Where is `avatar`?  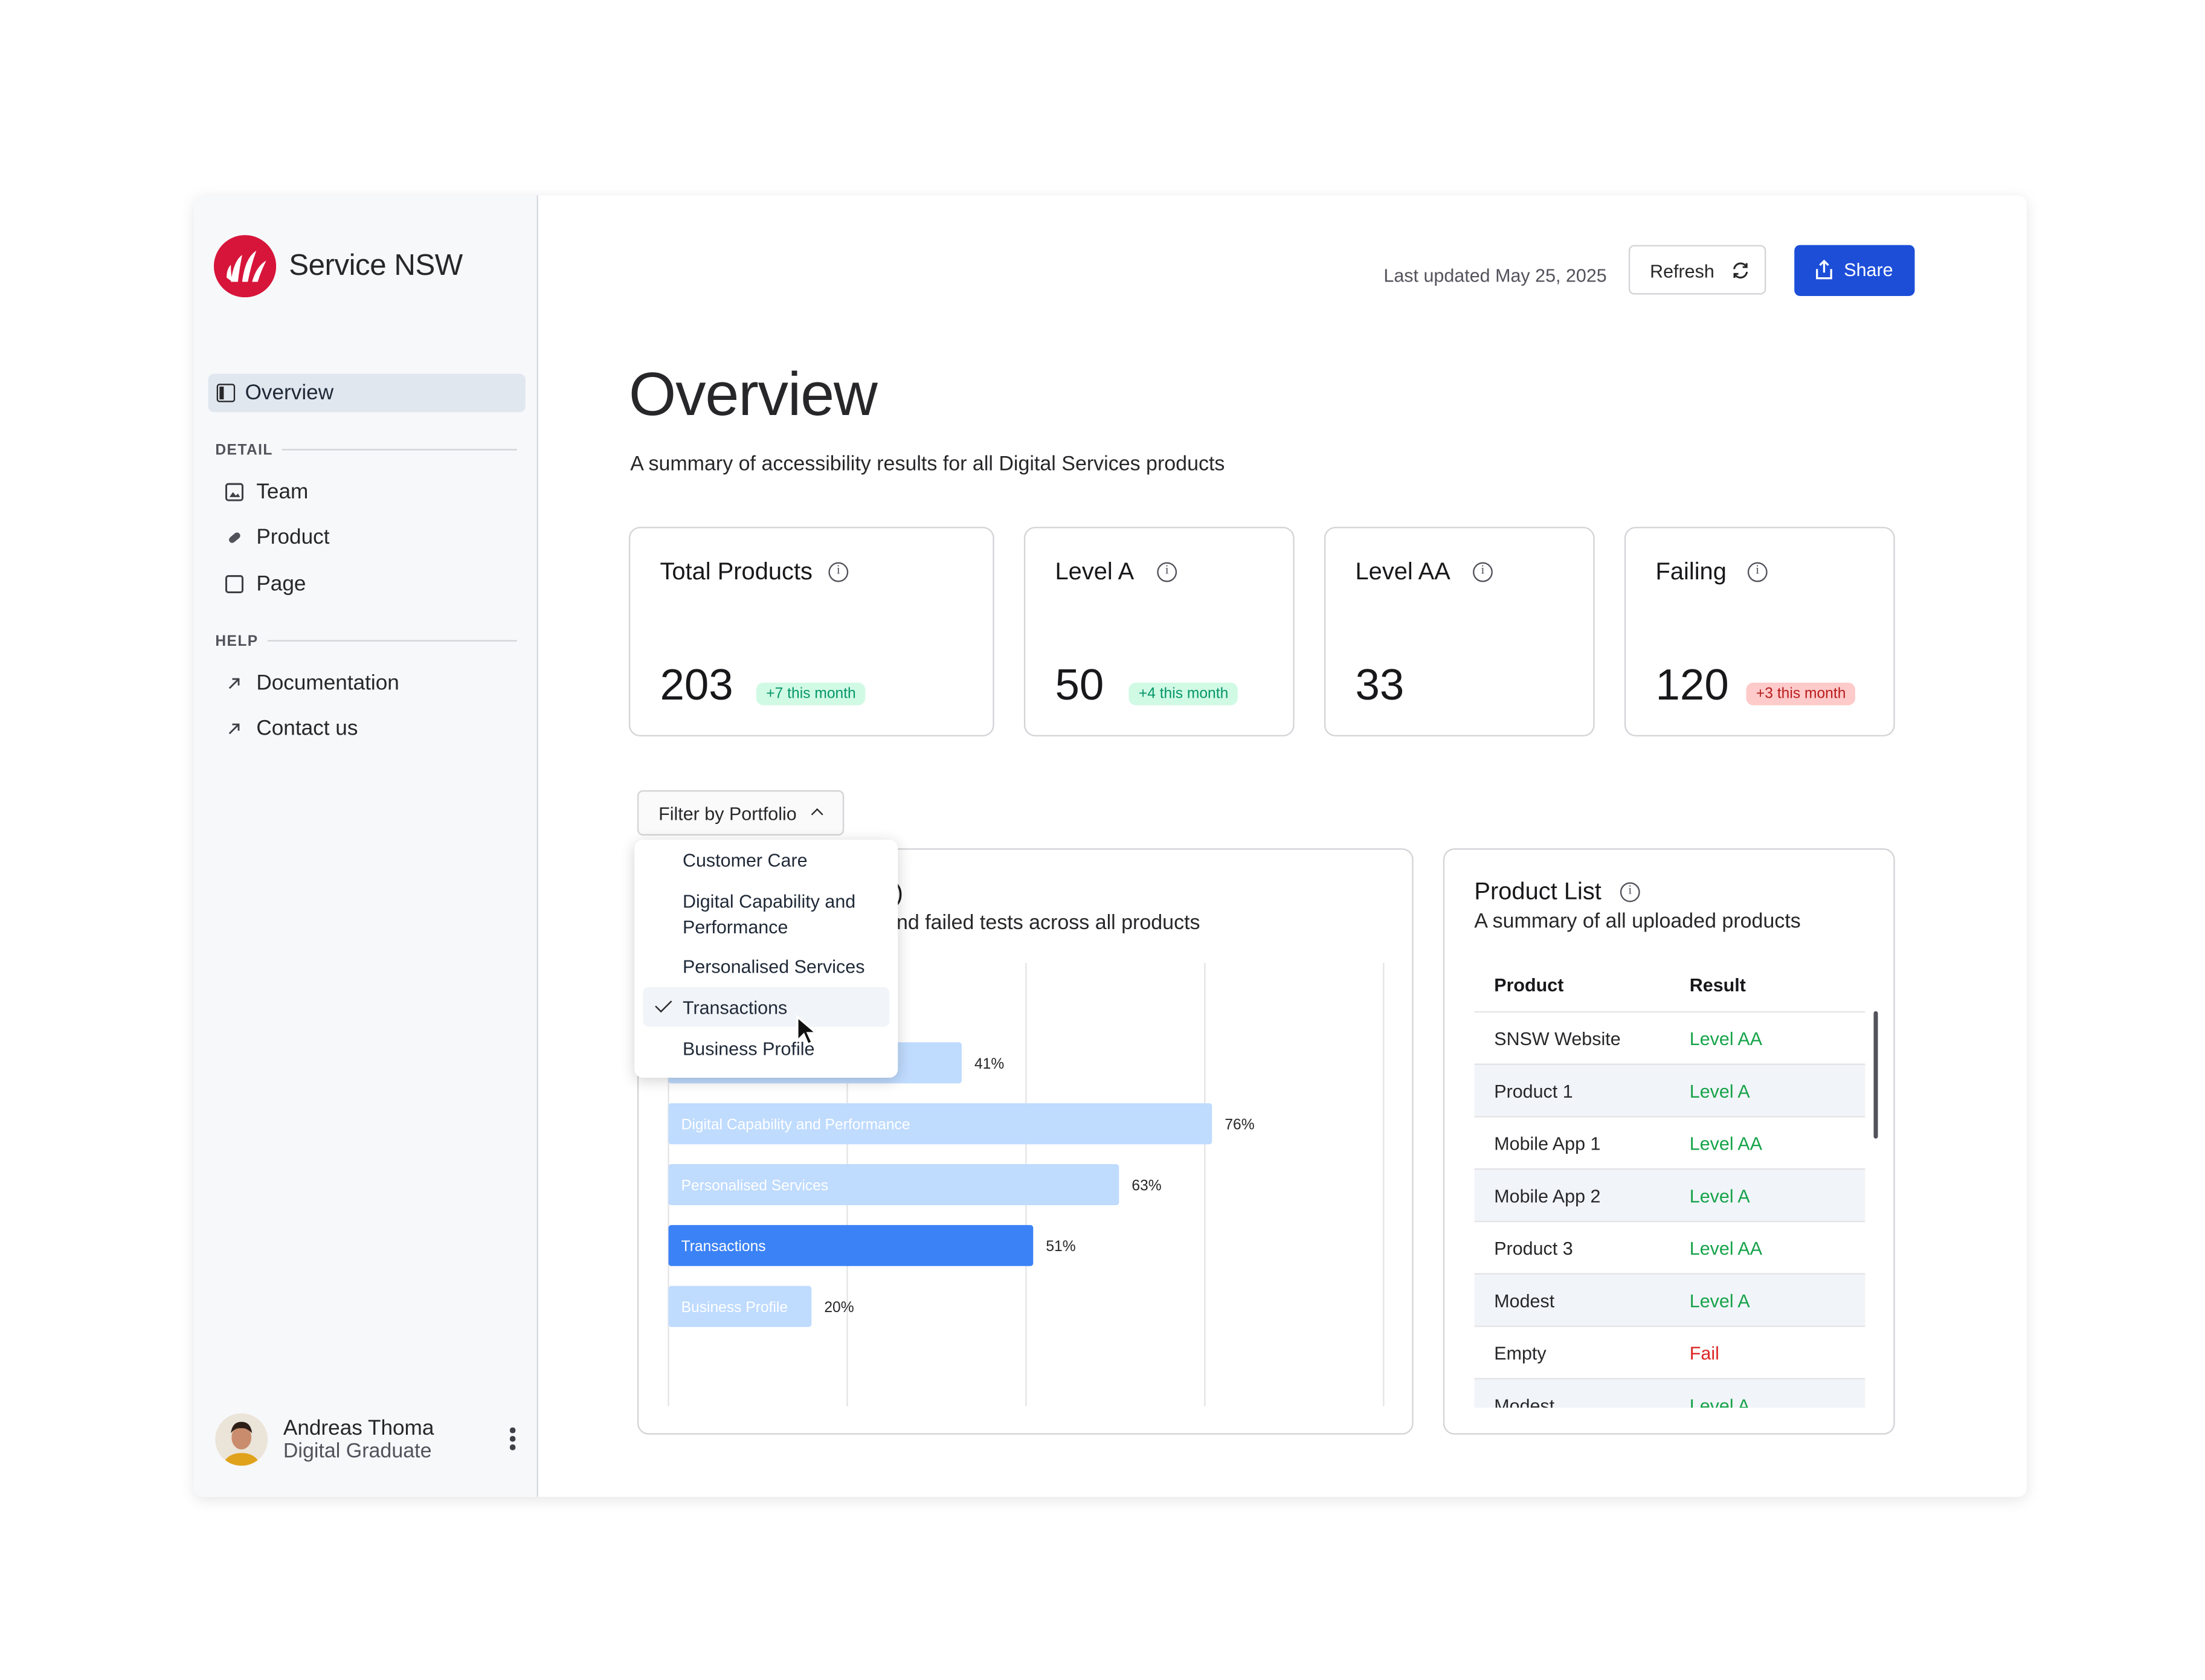 avatar is located at coordinates (241, 1439).